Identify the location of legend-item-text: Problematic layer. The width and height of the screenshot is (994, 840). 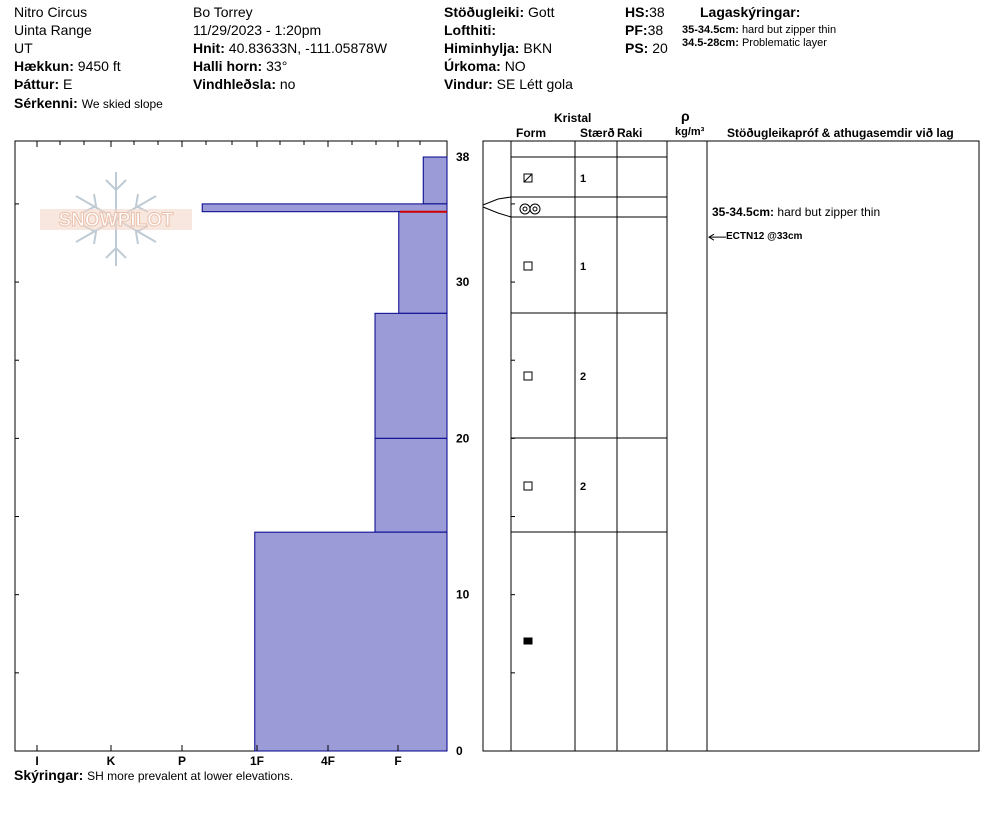
(784, 43).